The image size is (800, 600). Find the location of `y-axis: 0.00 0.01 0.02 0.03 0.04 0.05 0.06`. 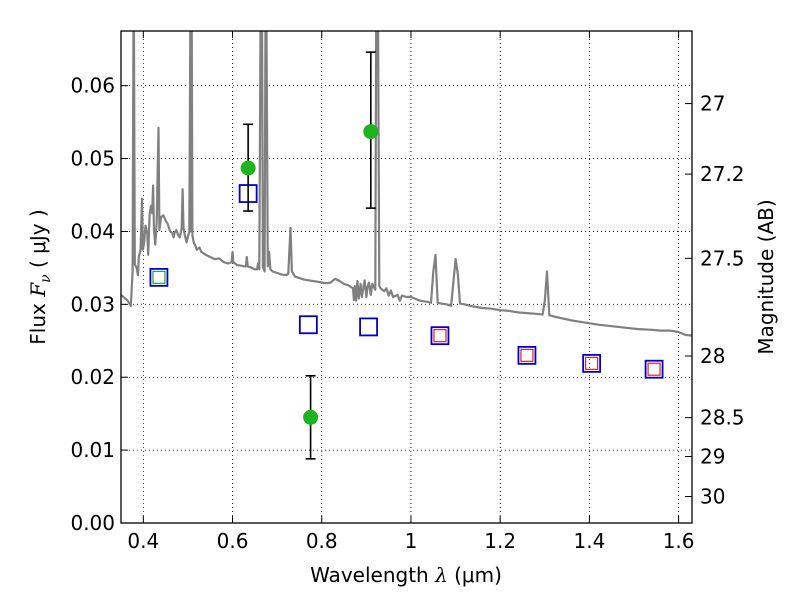

y-axis: 0.00 0.01 0.02 0.03 0.04 0.05 0.06 is located at coordinates (99, 304).